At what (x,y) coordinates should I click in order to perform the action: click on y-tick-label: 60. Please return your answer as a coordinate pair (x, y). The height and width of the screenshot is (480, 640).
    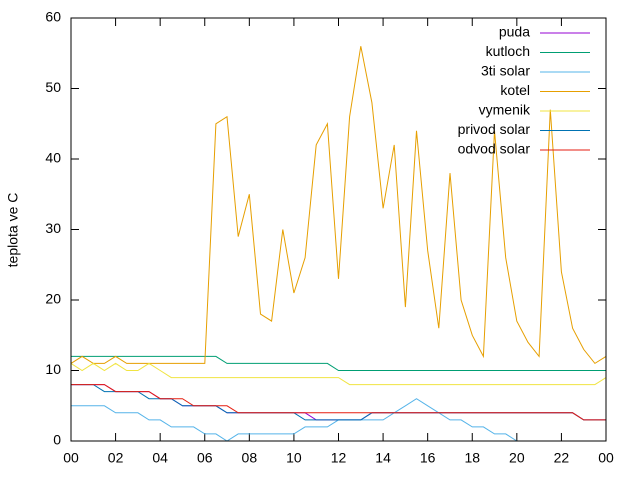
    Looking at the image, I should click on (53, 17).